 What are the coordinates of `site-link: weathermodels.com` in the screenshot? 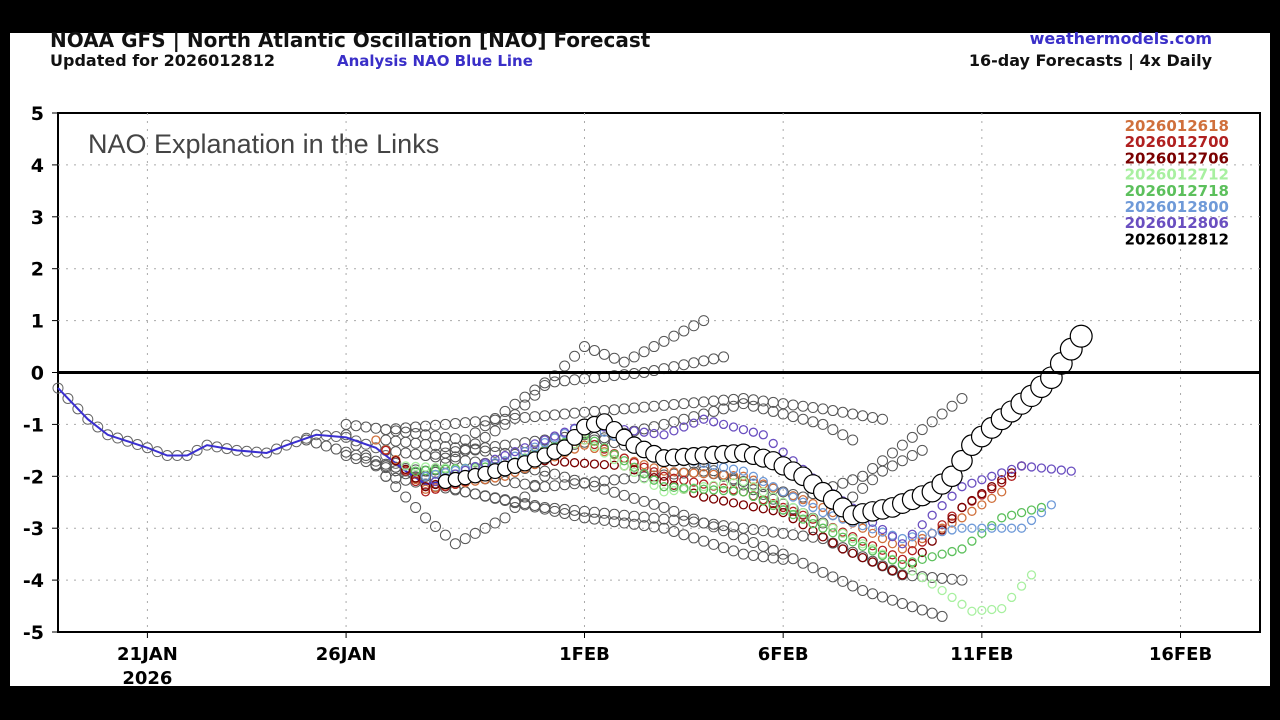 It's located at (1120, 38).